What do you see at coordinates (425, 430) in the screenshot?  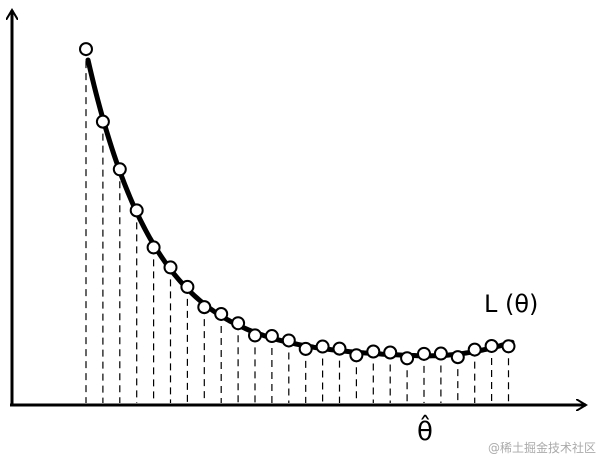 I see `x-marker: θ̂` at bounding box center [425, 430].